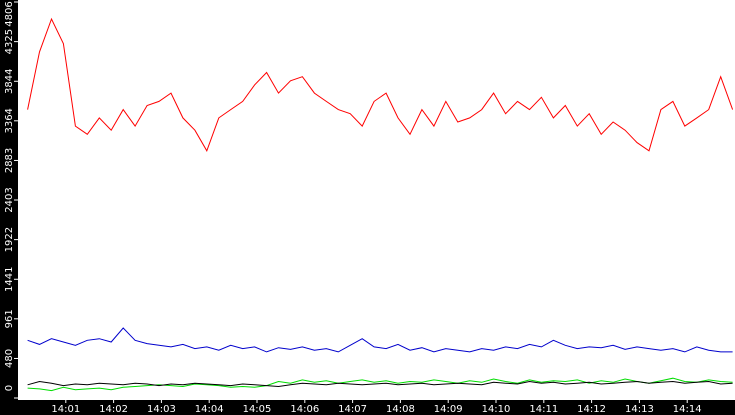 The image size is (735, 415). I want to click on y-tick-label: 0, so click(9, 388).